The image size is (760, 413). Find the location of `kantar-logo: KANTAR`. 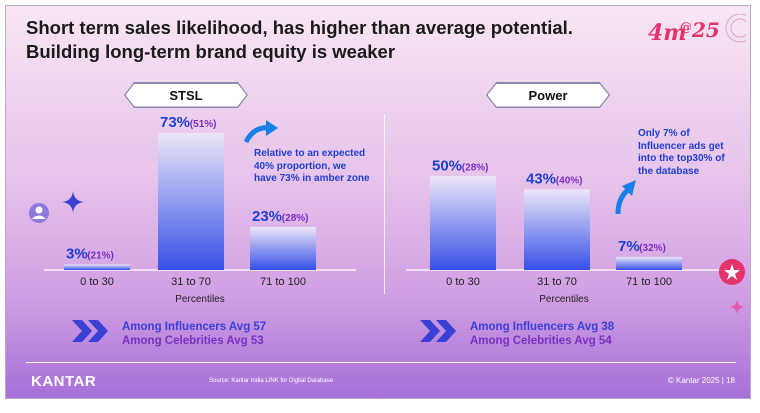

kantar-logo: KANTAR is located at coordinates (64, 381).